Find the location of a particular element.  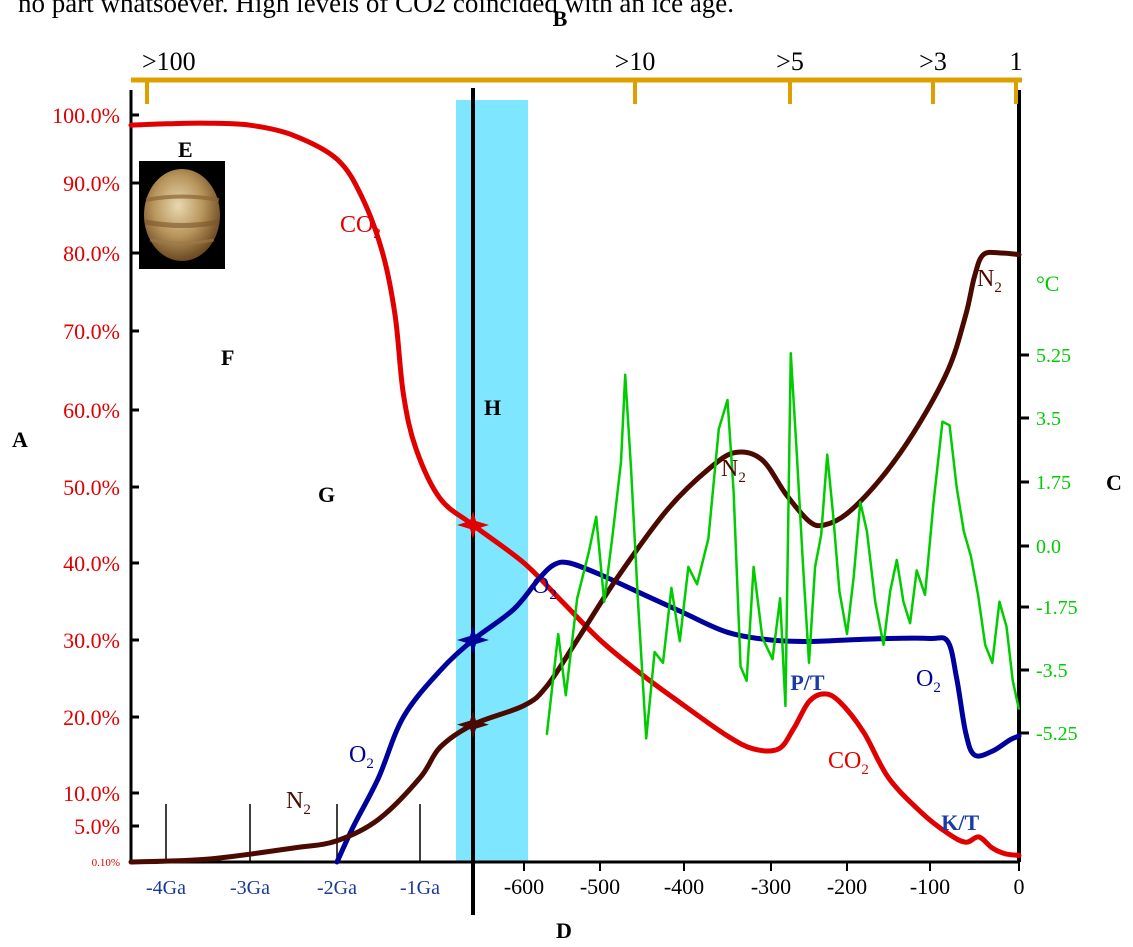

top-tick-label: >10 is located at coordinates (635, 61).